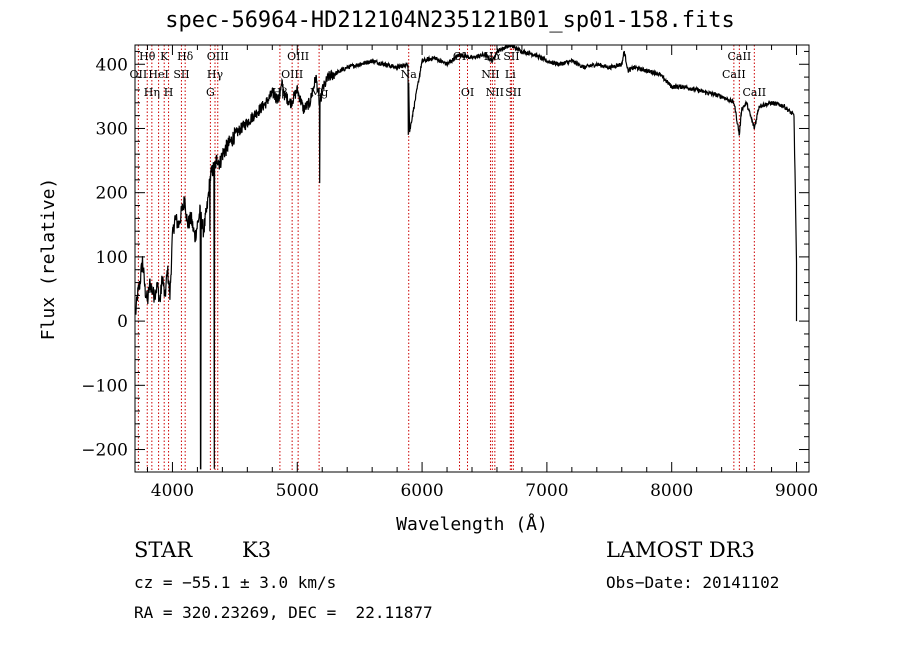 The width and height of the screenshot is (900, 649). I want to click on x-tick-label: 6000, so click(421, 491).